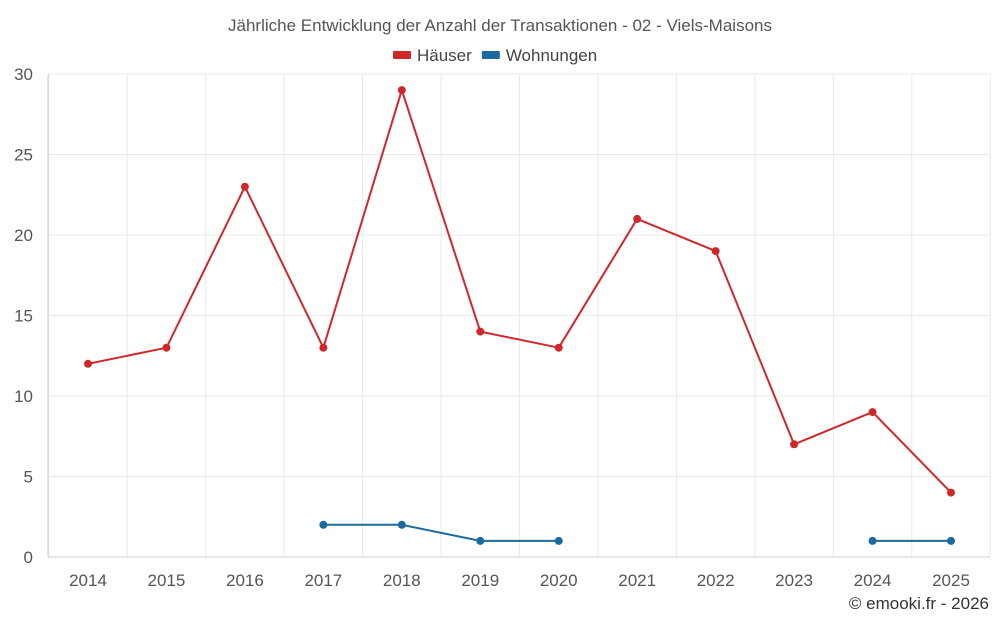  Describe the element at coordinates (28, 557) in the screenshot. I see `y-tick-label: 0` at that location.